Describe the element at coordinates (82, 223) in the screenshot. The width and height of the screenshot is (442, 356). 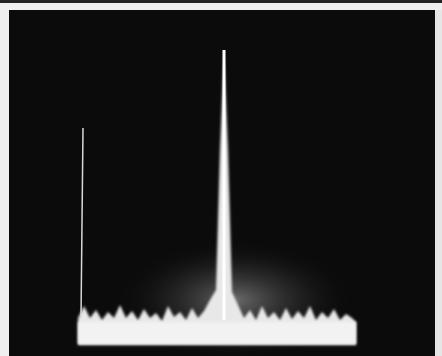
I see `side-spike` at that location.